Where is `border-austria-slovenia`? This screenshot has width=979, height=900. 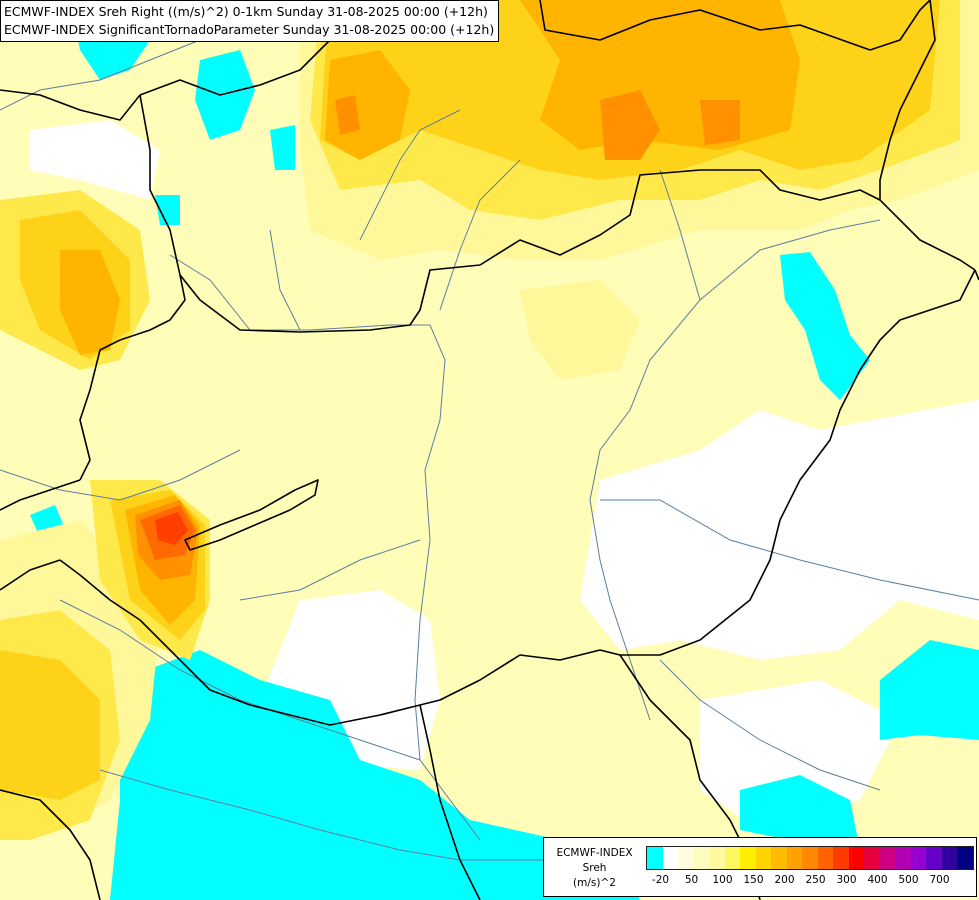 border-austria-slovenia is located at coordinates (40, 495).